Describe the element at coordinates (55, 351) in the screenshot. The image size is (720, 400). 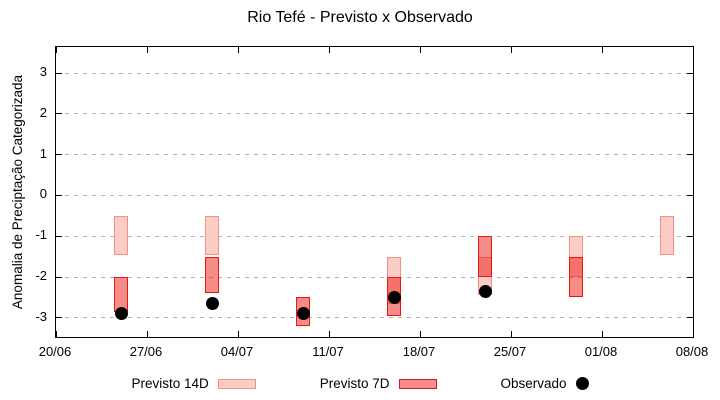
I see `x-tick-label: 20/06` at that location.